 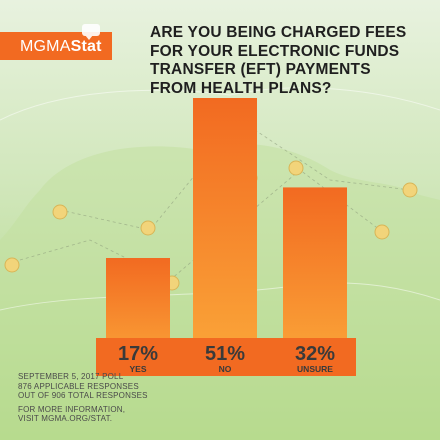 I want to click on category-label: UNSURE, so click(x=315, y=369).